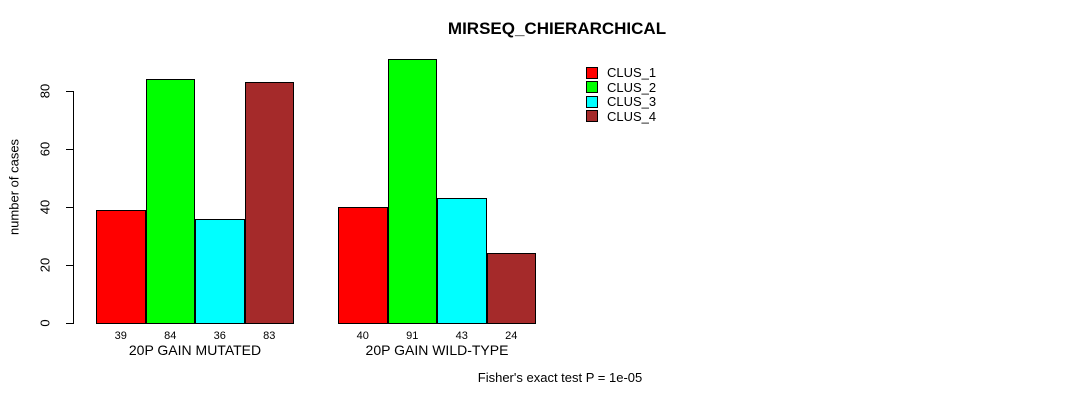  Describe the element at coordinates (632, 101) in the screenshot. I see `legend-label: CLUS_3` at that location.